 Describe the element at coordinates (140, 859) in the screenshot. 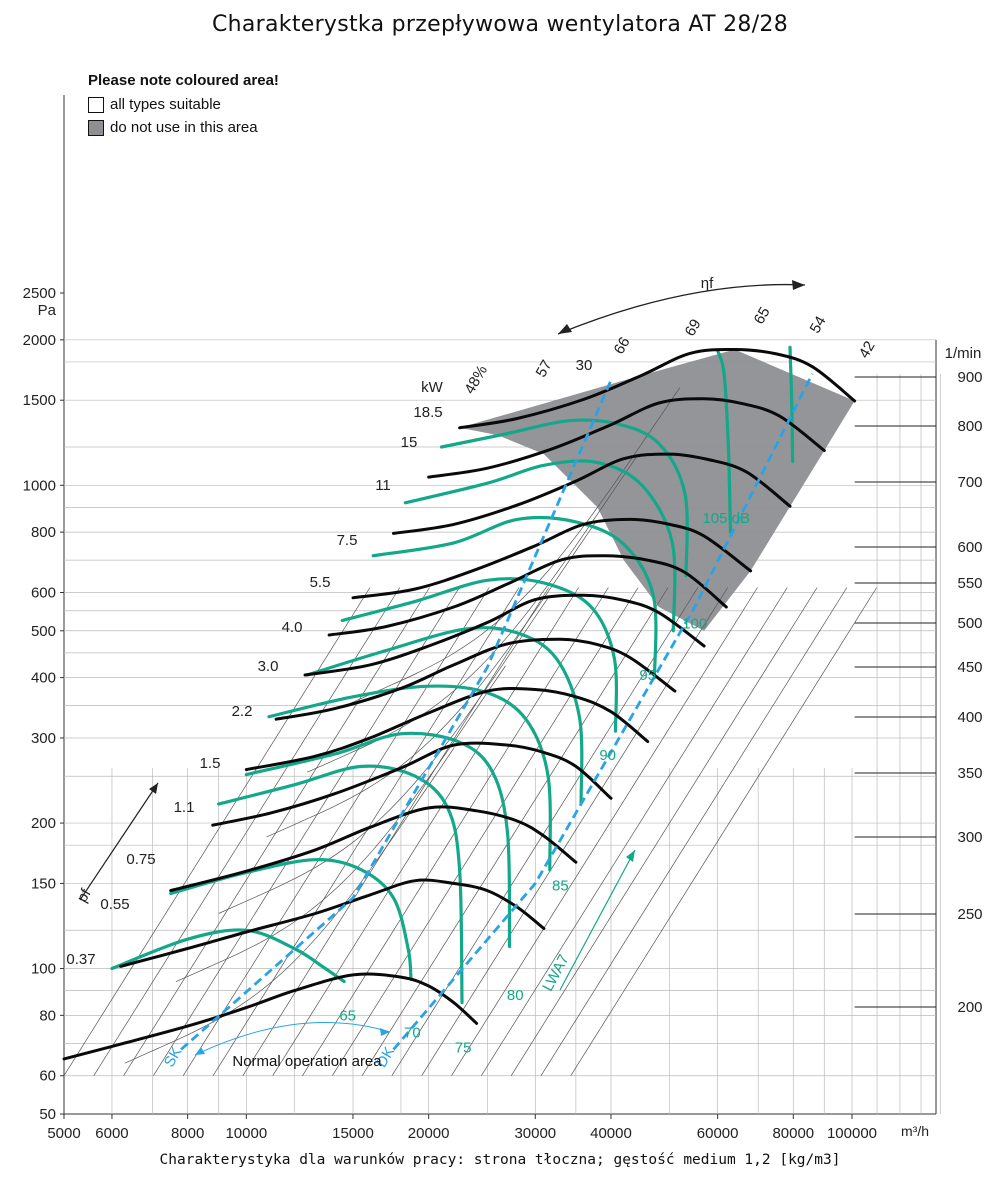

I see `power-label: 0.75` at that location.